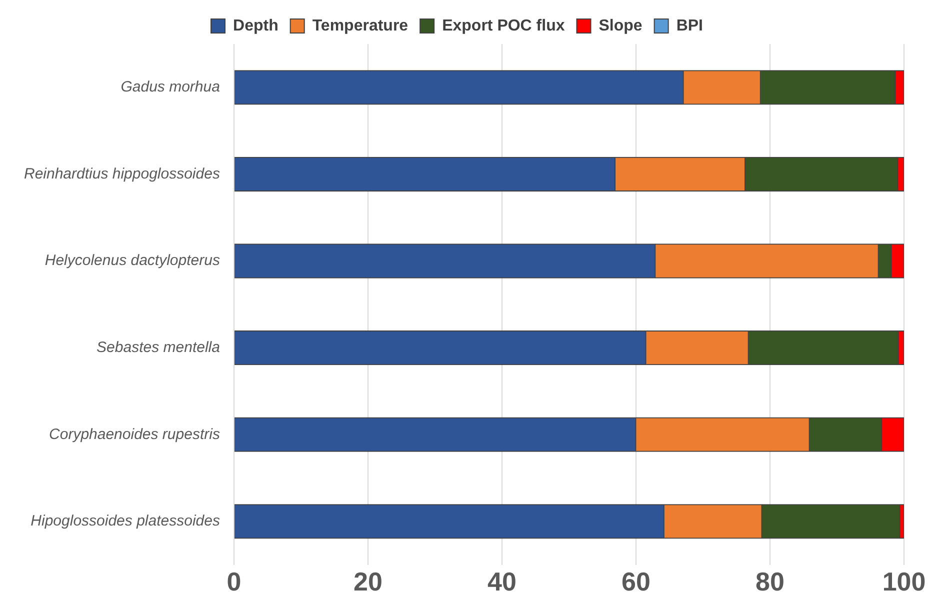 This screenshot has width=934, height=606. I want to click on x-tick-label: 20, so click(368, 581).